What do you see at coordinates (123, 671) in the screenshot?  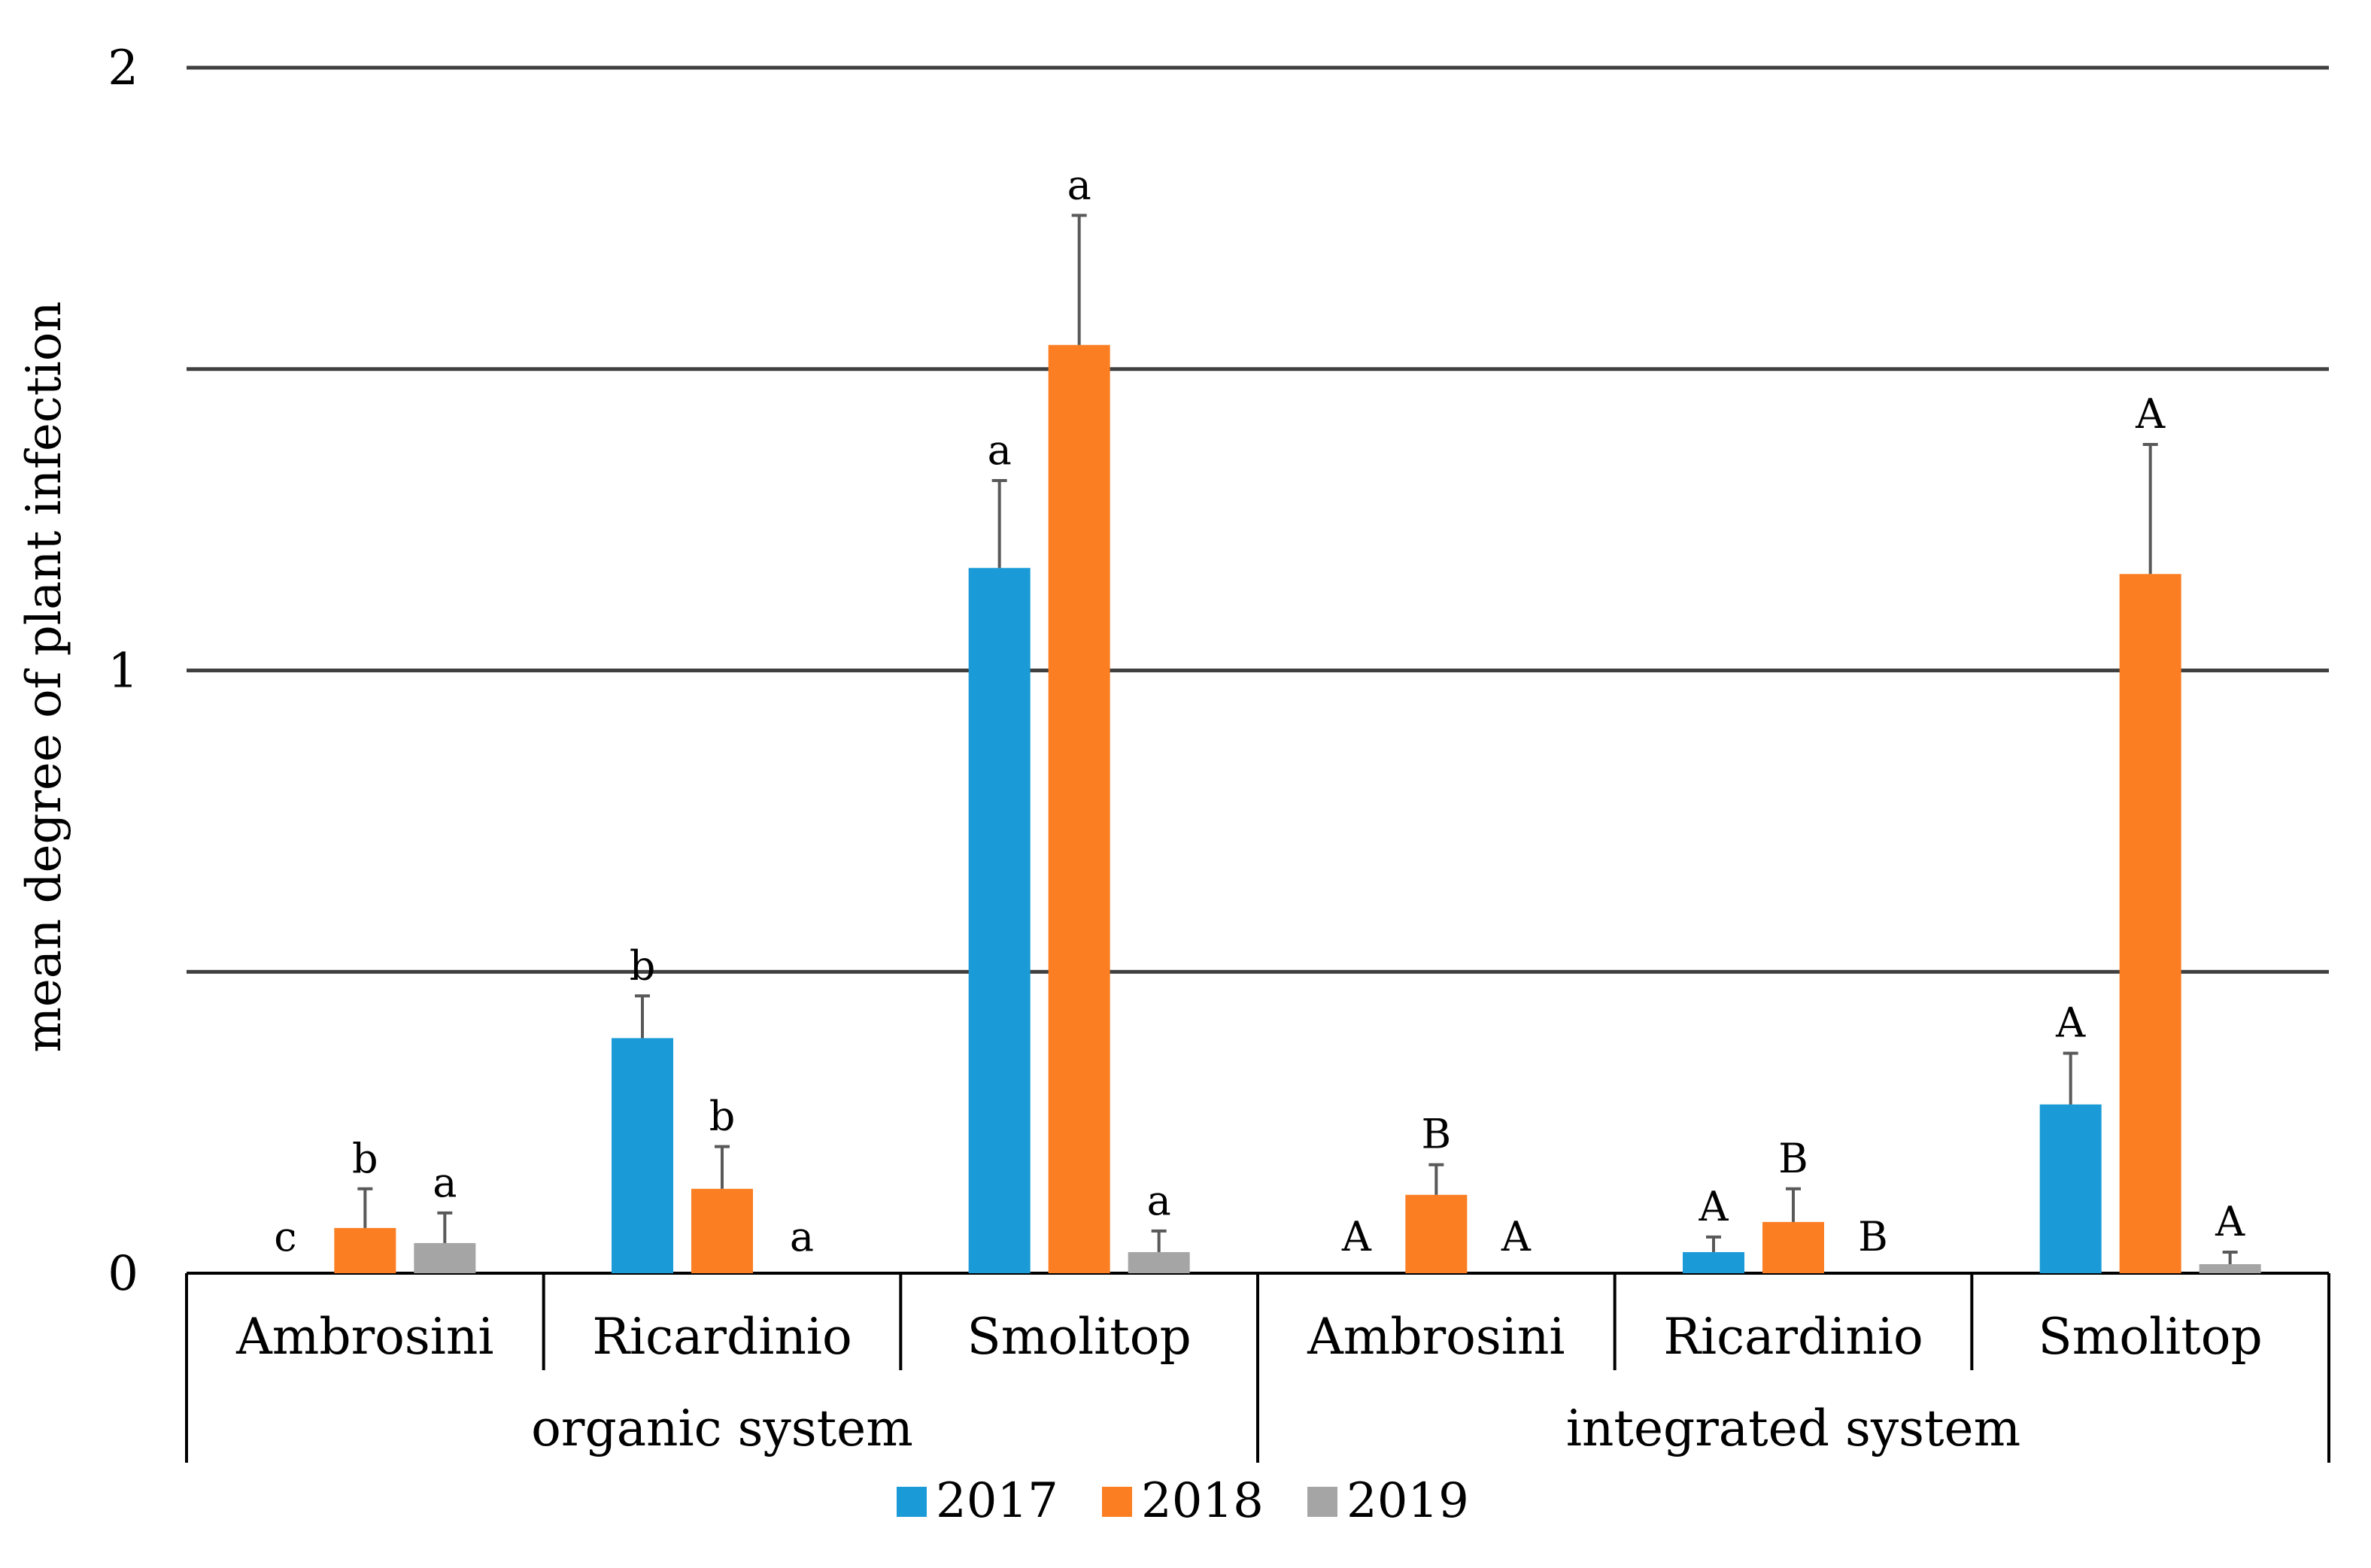 I see `y-tick-label: 1` at bounding box center [123, 671].